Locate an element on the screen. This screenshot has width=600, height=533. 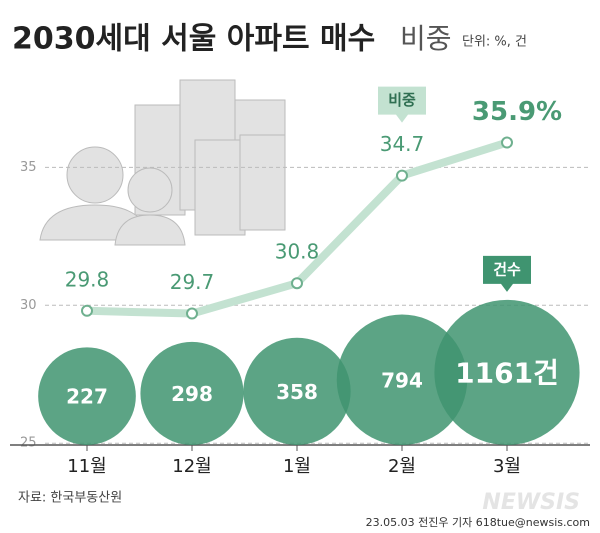
x-tick-label: 1월 is located at coordinates (297, 466).